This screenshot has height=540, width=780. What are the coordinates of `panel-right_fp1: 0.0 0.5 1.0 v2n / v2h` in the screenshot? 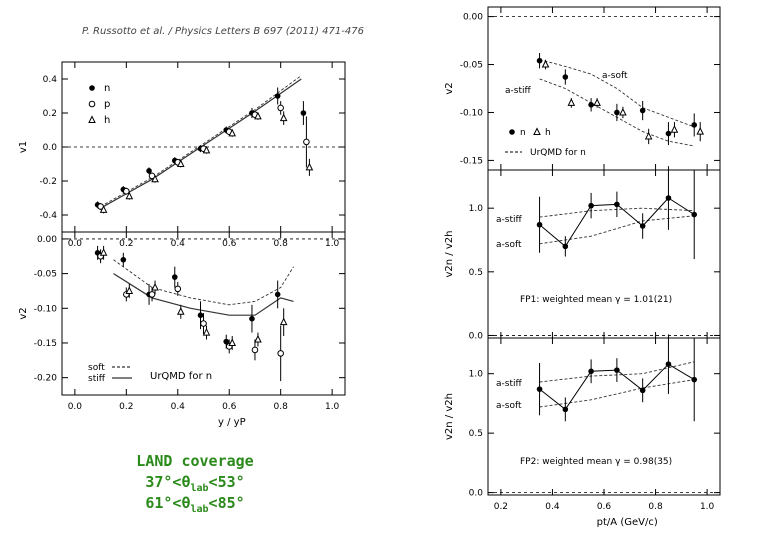 It's located at (582, 253).